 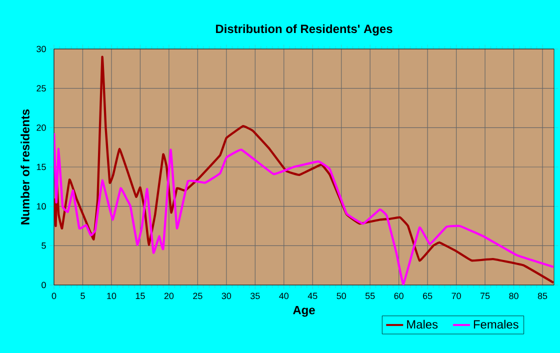 I want to click on x-tick-label: 20, so click(x=169, y=296).